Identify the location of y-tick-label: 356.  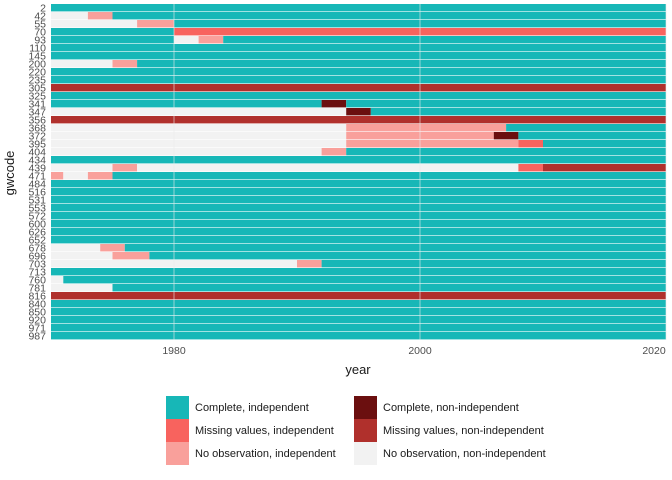
(37, 121).